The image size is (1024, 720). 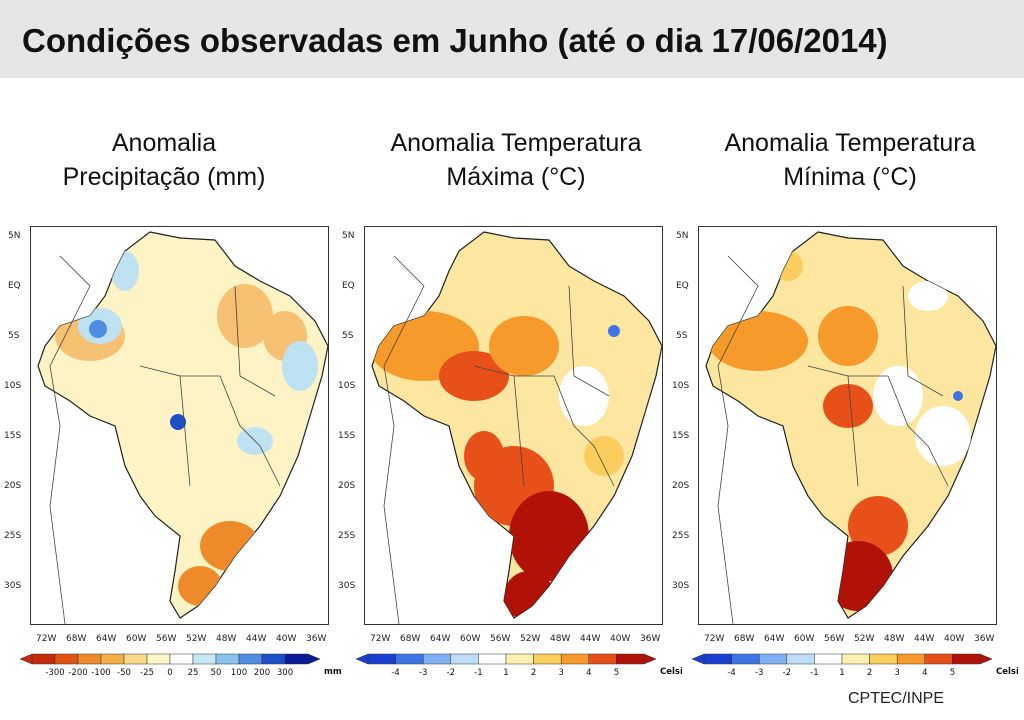 I want to click on lat-axis-tmin: 5N EQ 5S 10S 15S 20S 25S 30S, so click(x=680, y=411).